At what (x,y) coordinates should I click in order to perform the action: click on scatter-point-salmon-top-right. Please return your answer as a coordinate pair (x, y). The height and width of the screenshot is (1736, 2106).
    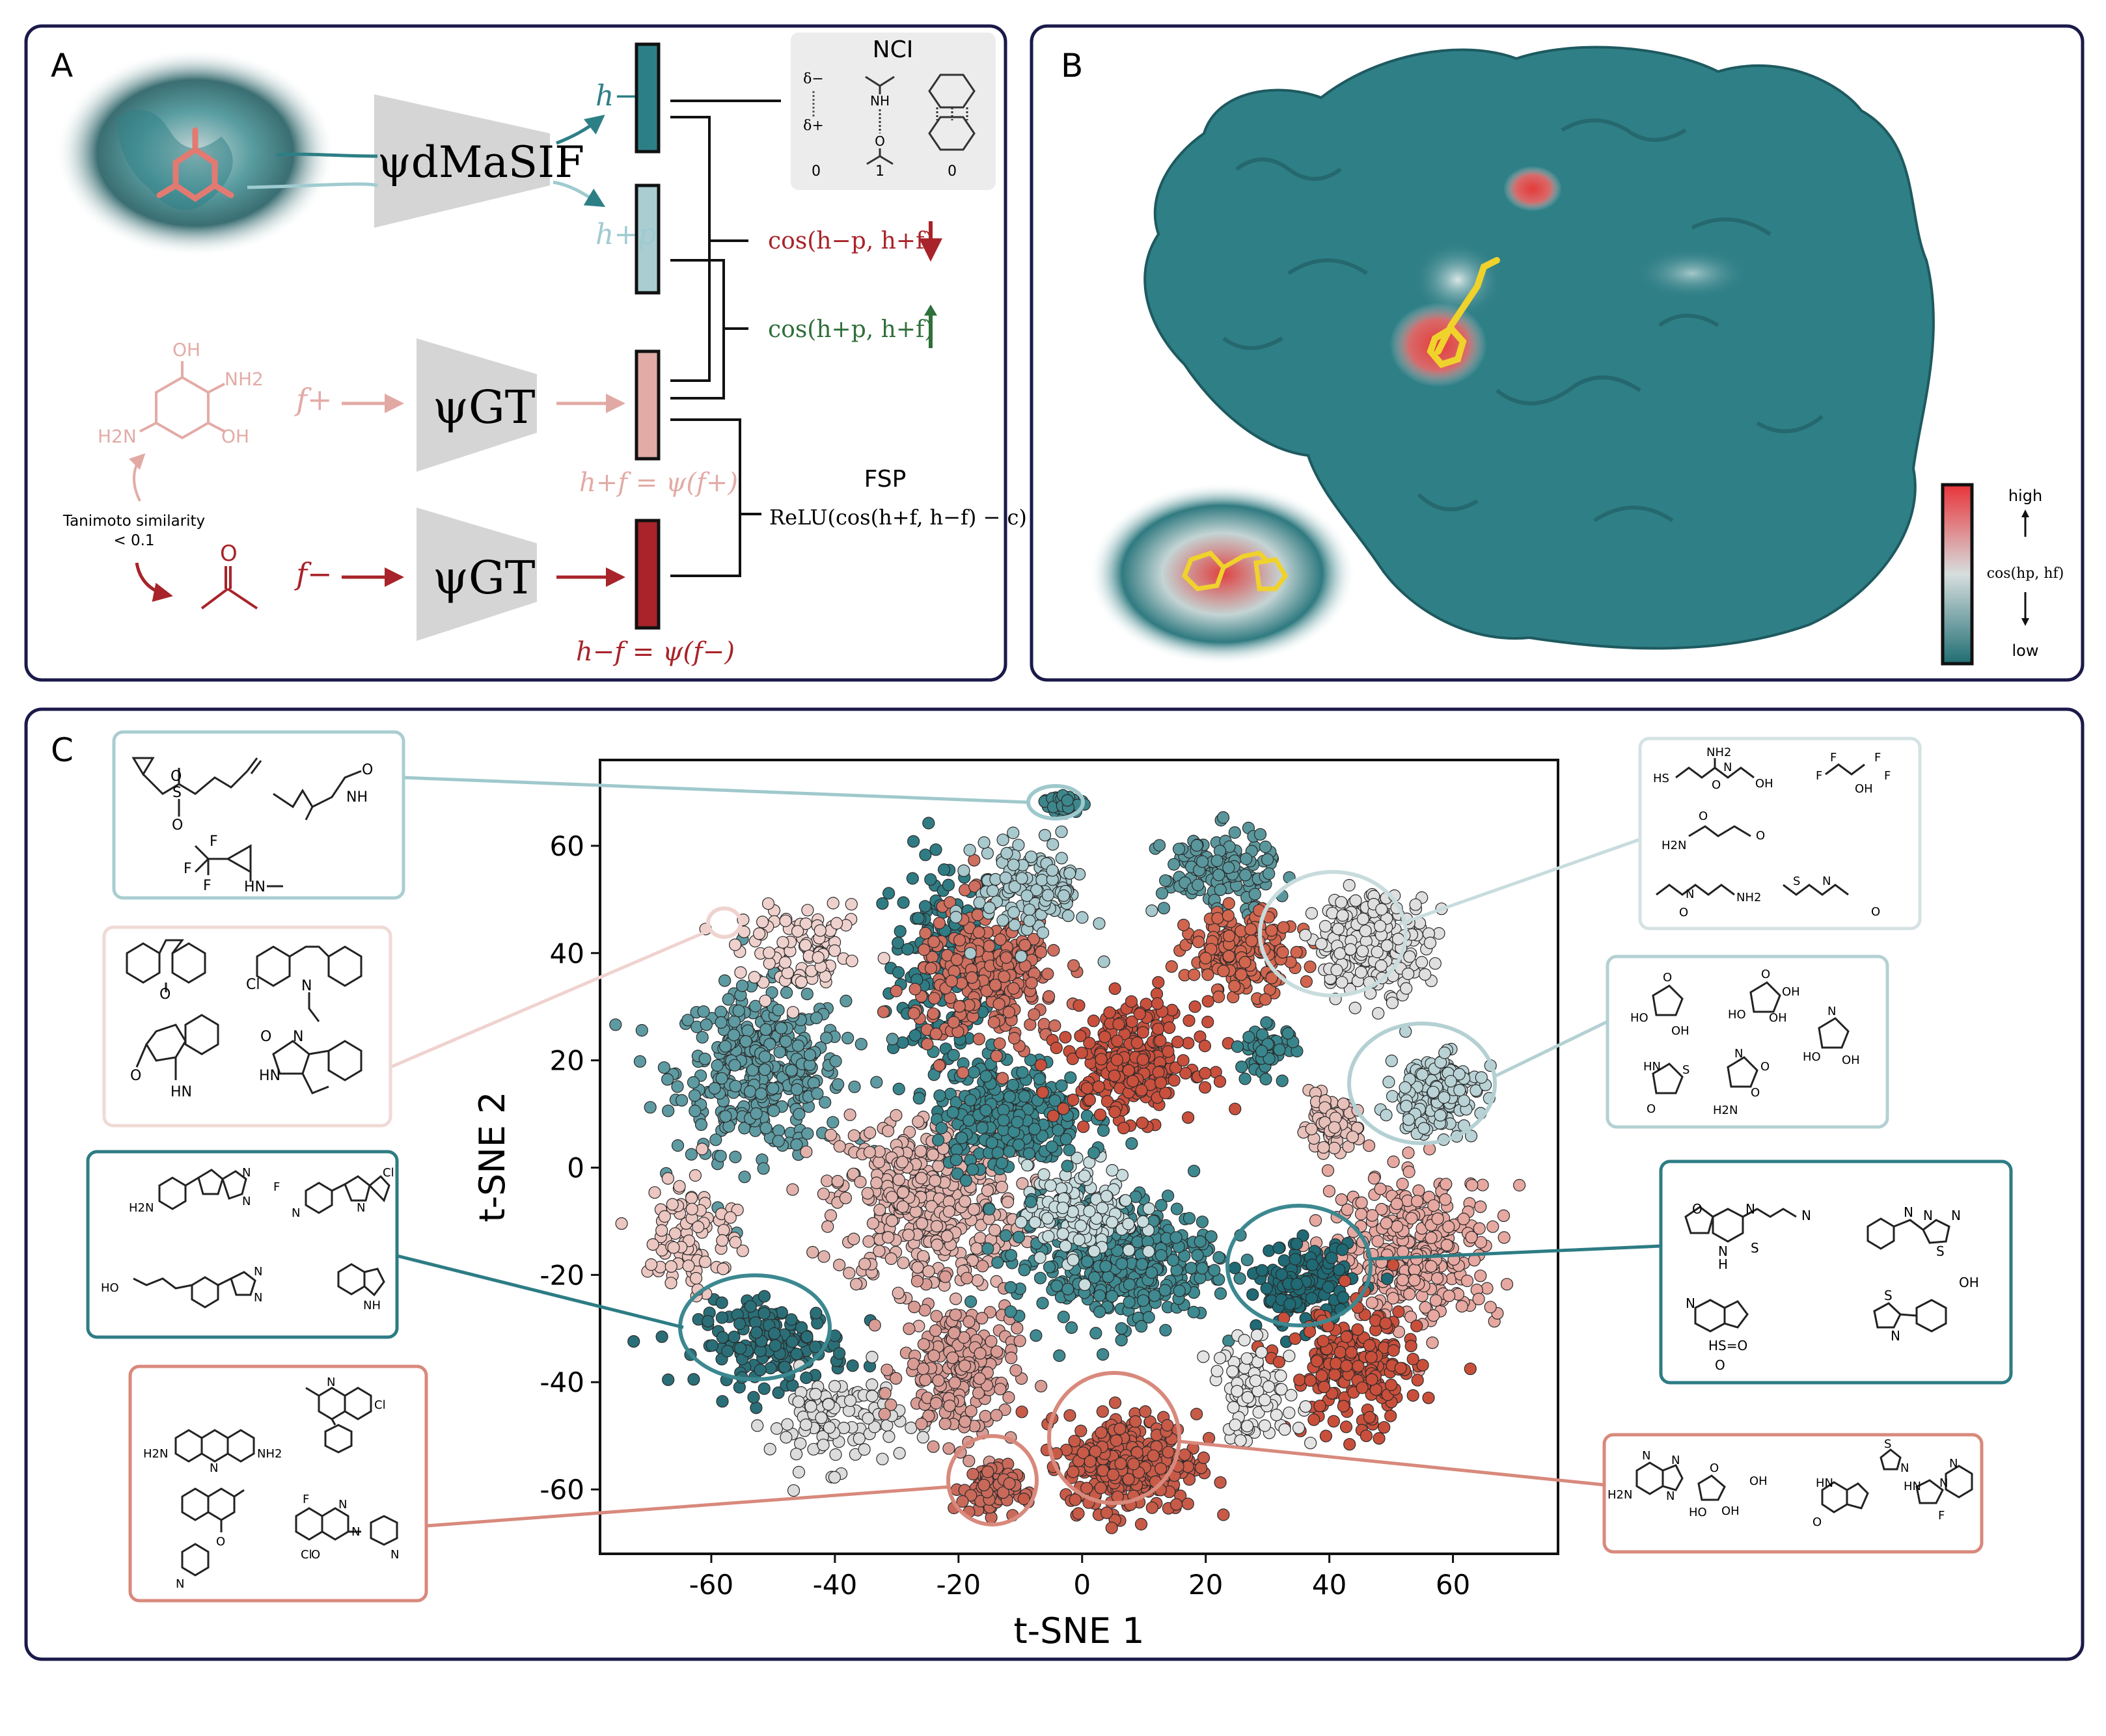
    Looking at the image, I should click on (1296, 952).